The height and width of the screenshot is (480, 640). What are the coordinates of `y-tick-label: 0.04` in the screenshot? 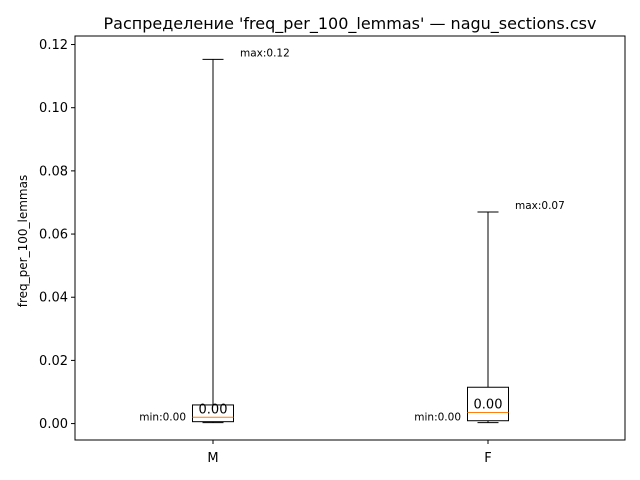 It's located at (53, 298).